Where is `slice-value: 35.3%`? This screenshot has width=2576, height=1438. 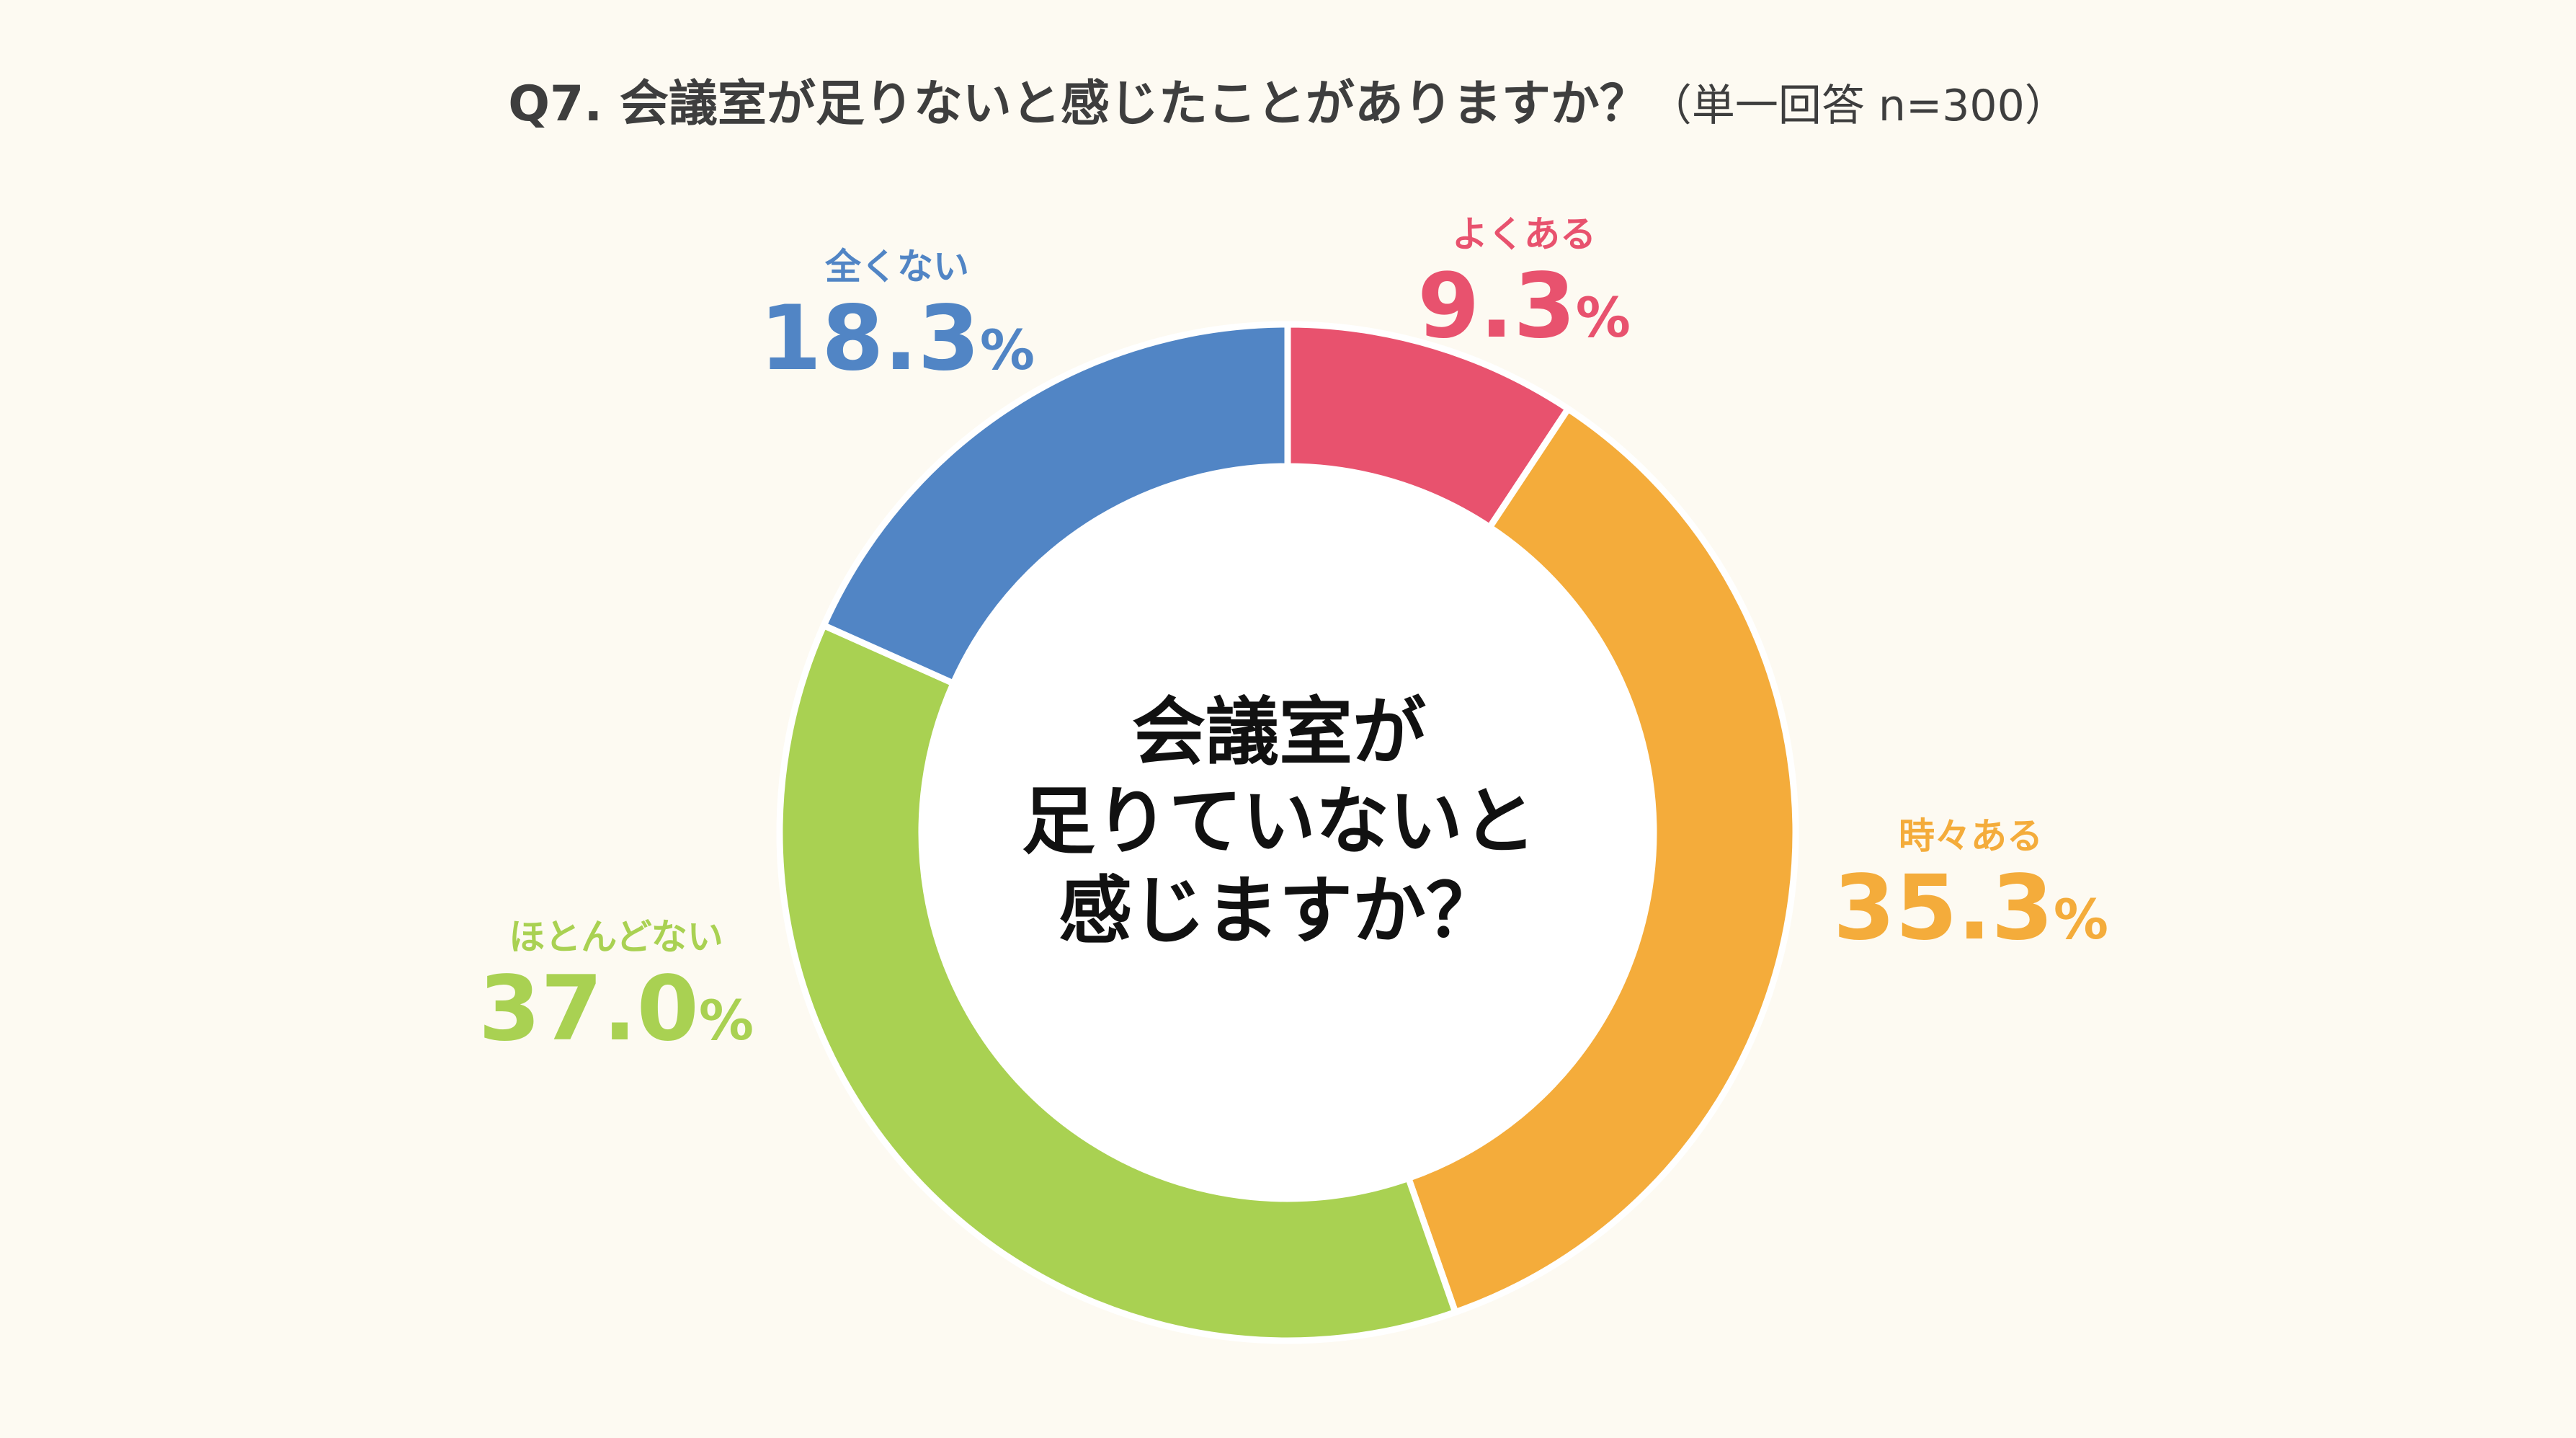
slice-value: 35.3% is located at coordinates (1970, 908).